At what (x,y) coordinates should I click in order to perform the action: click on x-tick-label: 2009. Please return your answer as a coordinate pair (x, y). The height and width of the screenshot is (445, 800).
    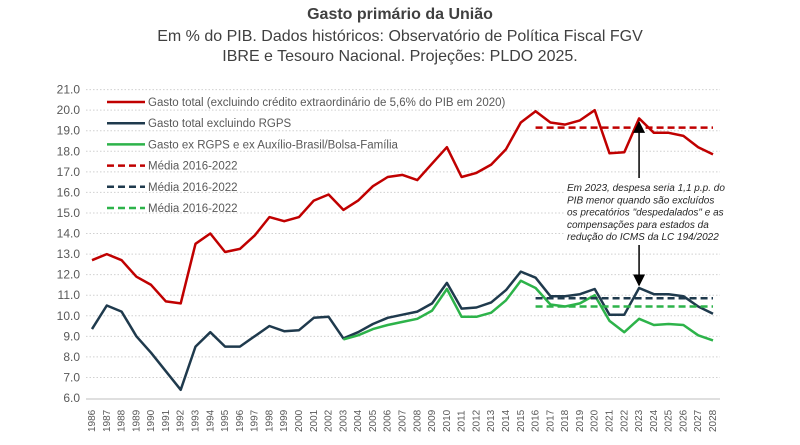
    Looking at the image, I should click on (432, 420).